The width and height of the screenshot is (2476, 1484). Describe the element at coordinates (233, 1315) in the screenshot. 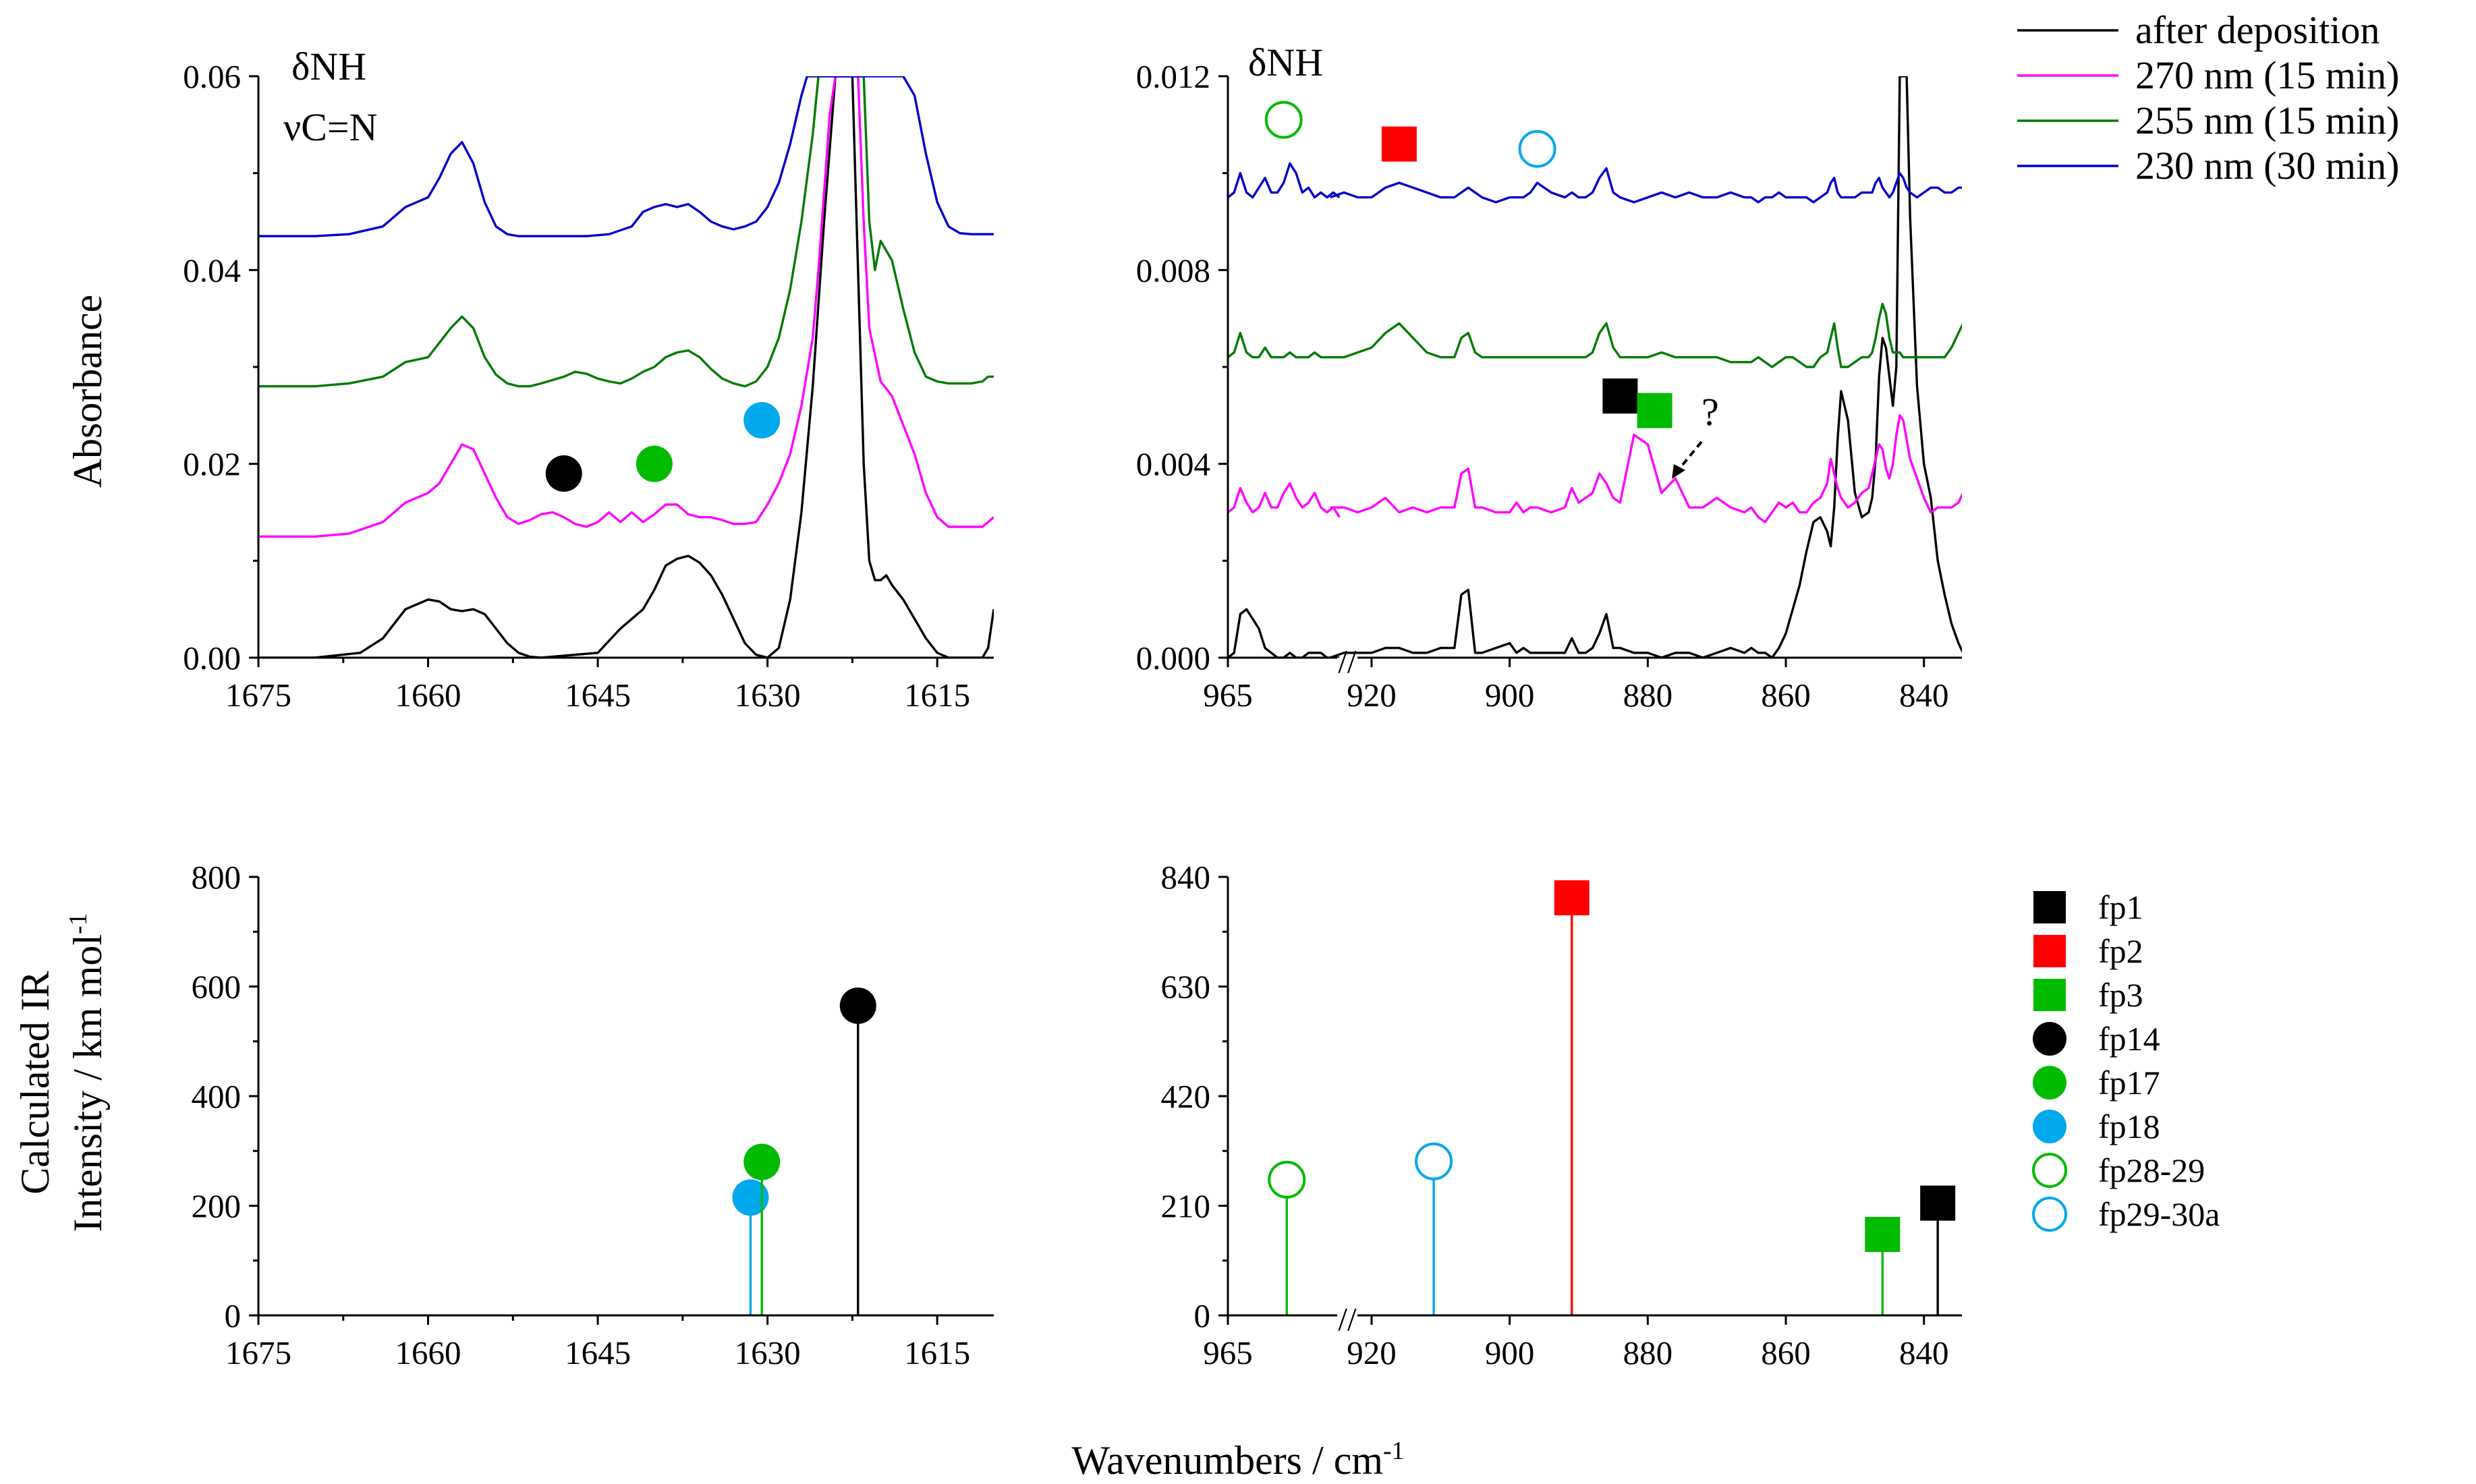

I see `bl-y-tick-label: 0` at that location.